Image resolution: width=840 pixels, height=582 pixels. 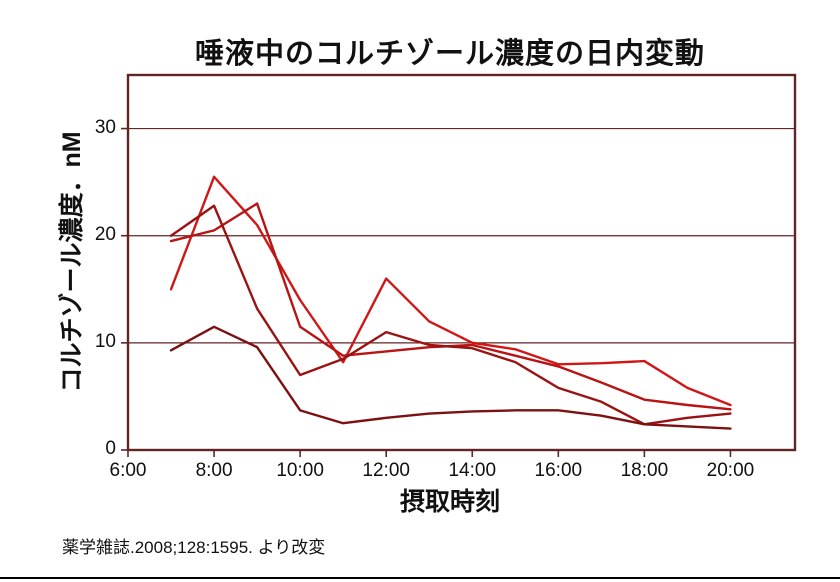 I want to click on x-tick-label: 10:00, so click(x=300, y=470).